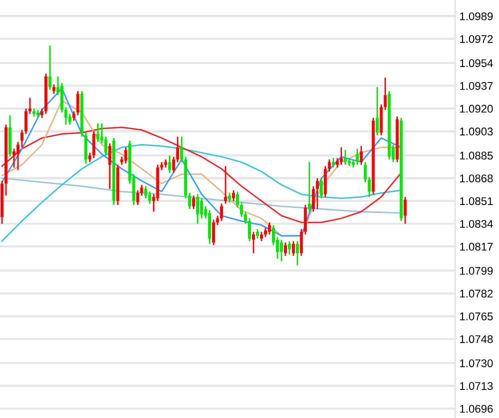 Image resolution: width=499 pixels, height=418 pixels. Describe the element at coordinates (476, 270) in the screenshot. I see `y-tick-label: 1.0799` at that location.